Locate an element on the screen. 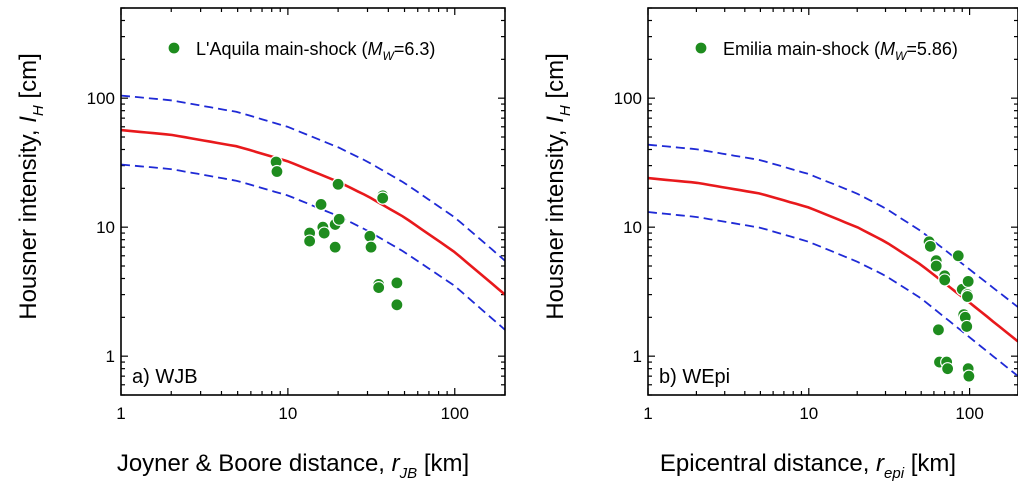  legend-rest: =6.3) is located at coordinates (415, 49).